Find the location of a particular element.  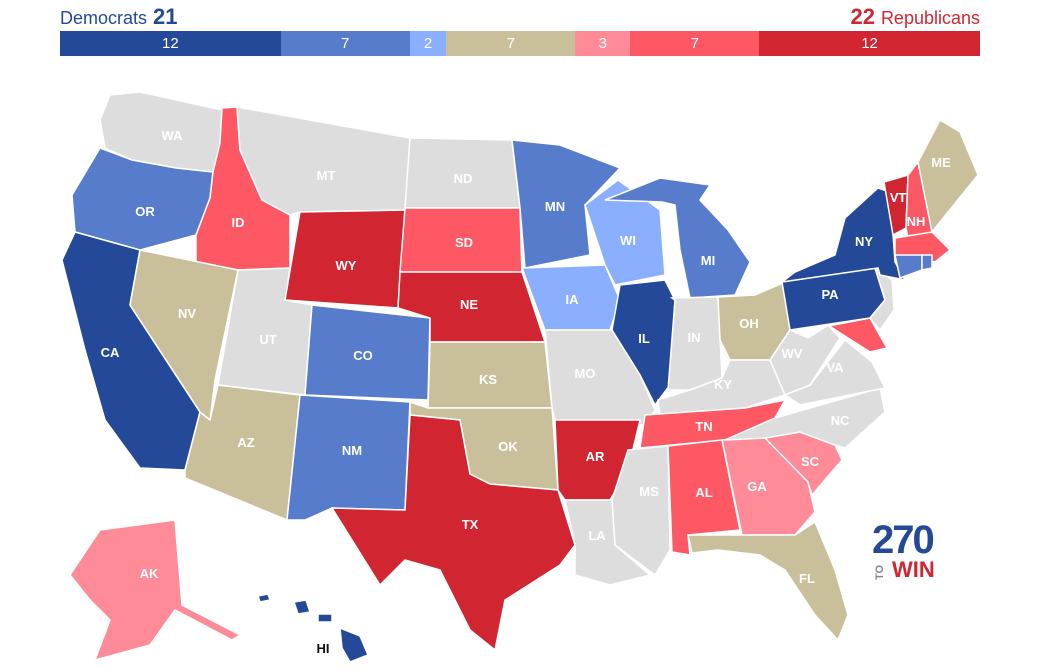

democrats-label: Democrats is located at coordinates (104, 18).